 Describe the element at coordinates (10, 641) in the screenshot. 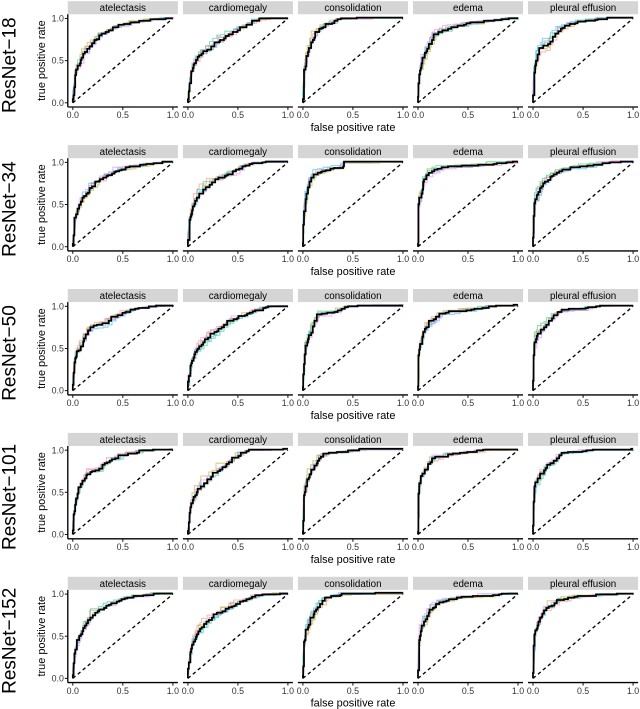

I see `svg-text: ResNet−152` at that location.